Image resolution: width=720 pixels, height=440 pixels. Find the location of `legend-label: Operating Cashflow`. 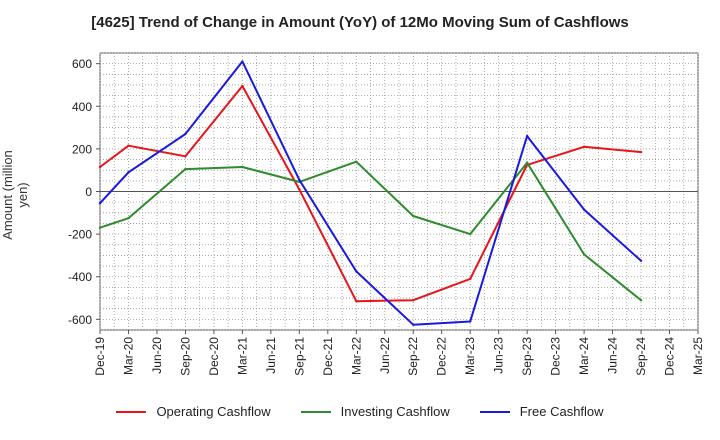

legend-label: Operating Cashflow is located at coordinates (213, 411).